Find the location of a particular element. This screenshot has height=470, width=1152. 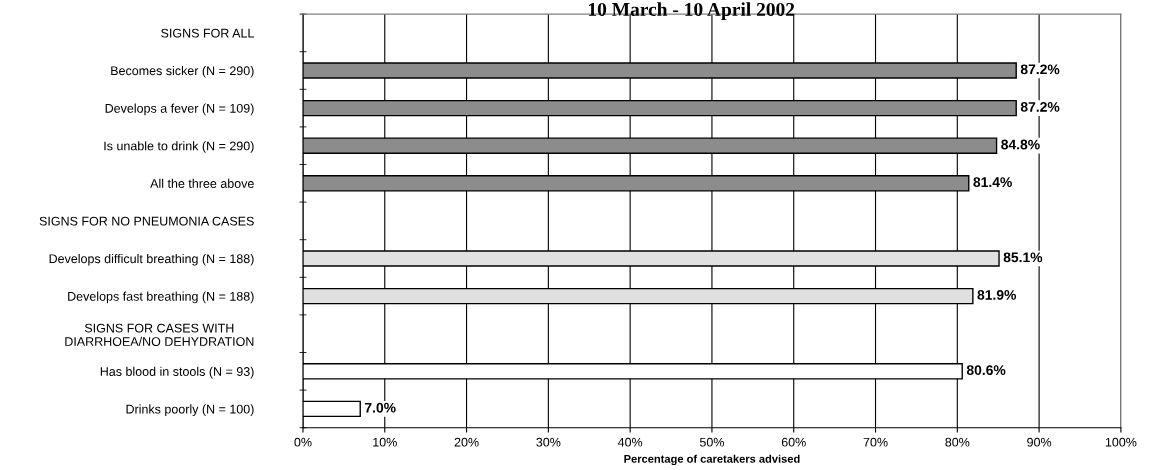

data-label: 81.9% is located at coordinates (997, 294).